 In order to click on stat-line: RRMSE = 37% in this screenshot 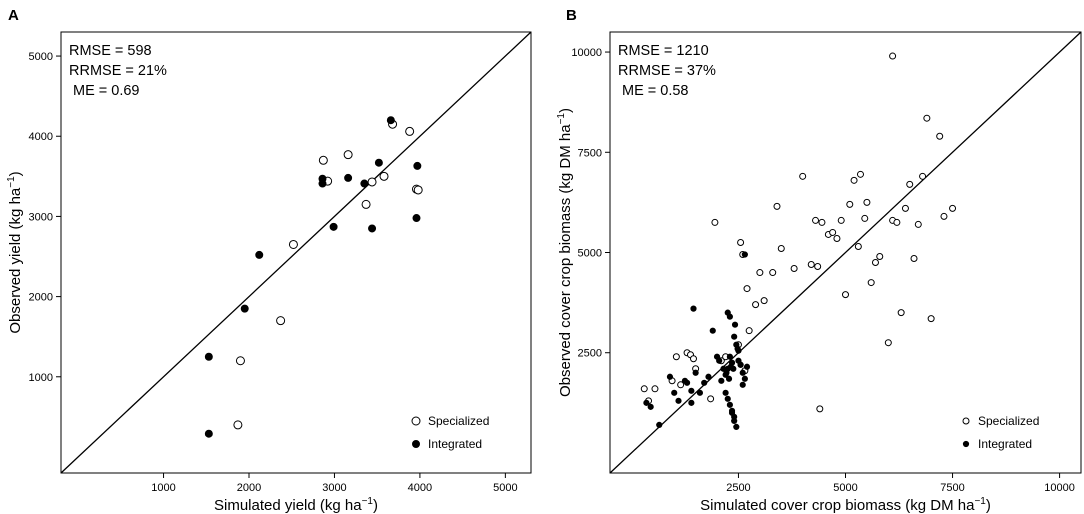, I will do `click(667, 71)`.